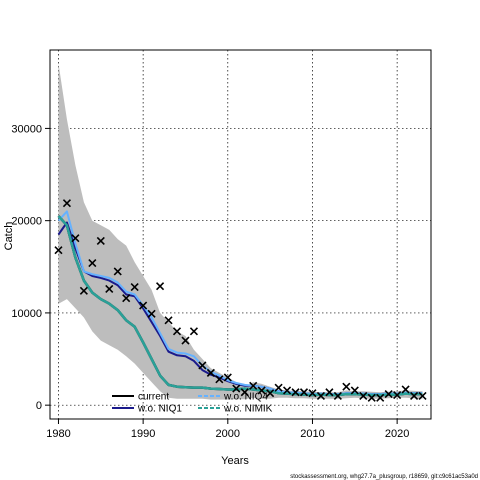 The width and height of the screenshot is (480, 480). I want to click on x-tick-label: 1980, so click(58, 434).